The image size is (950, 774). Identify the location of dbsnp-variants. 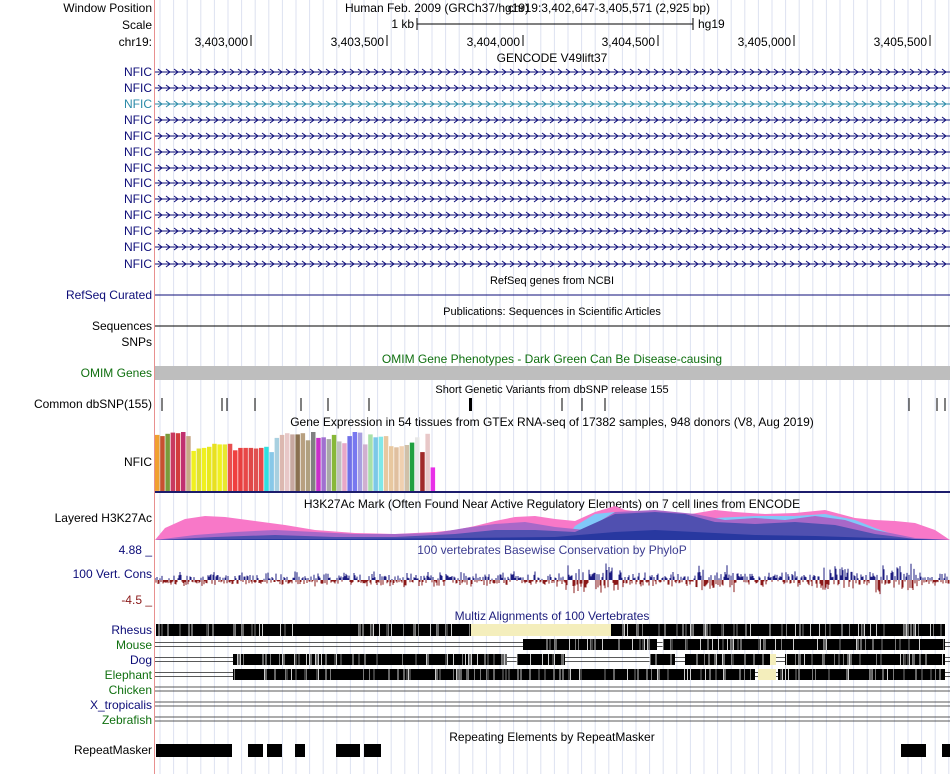
(553, 404).